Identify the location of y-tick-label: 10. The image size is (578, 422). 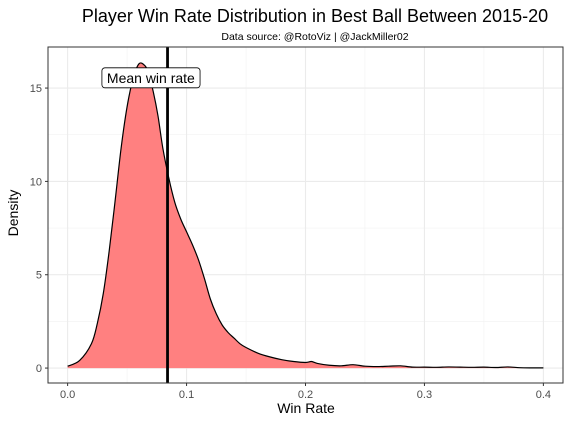
(36, 182).